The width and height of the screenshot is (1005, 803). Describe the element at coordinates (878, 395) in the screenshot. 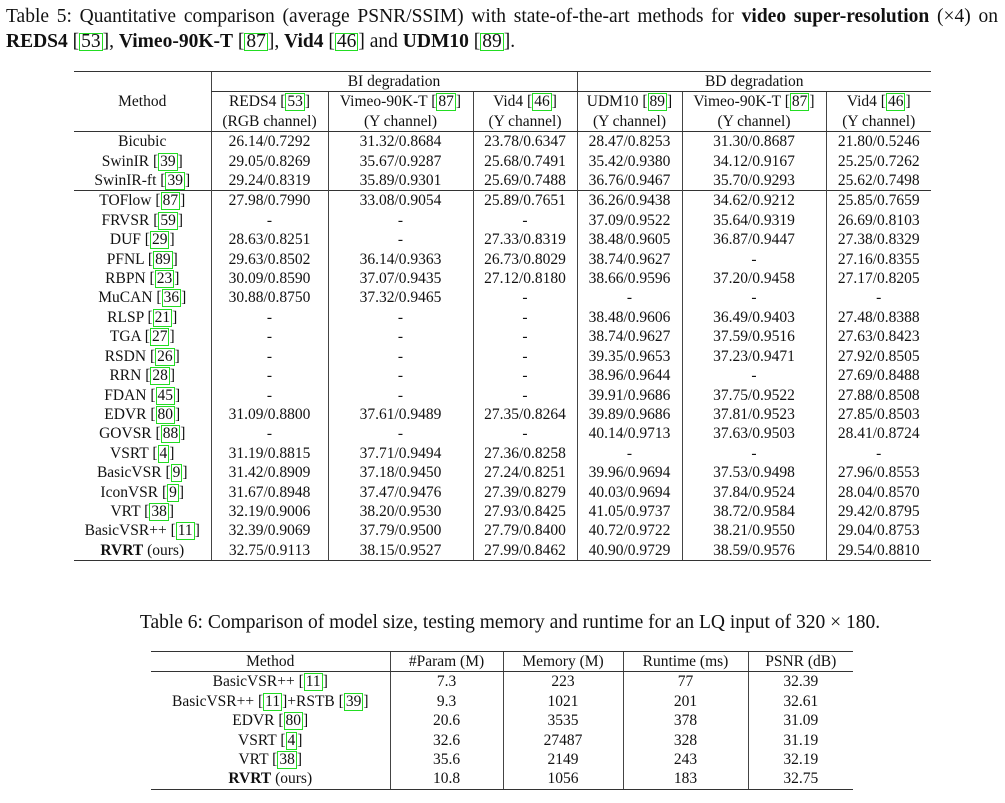

I see `psnr-ssim-cell: 27.88/0.8508` at that location.